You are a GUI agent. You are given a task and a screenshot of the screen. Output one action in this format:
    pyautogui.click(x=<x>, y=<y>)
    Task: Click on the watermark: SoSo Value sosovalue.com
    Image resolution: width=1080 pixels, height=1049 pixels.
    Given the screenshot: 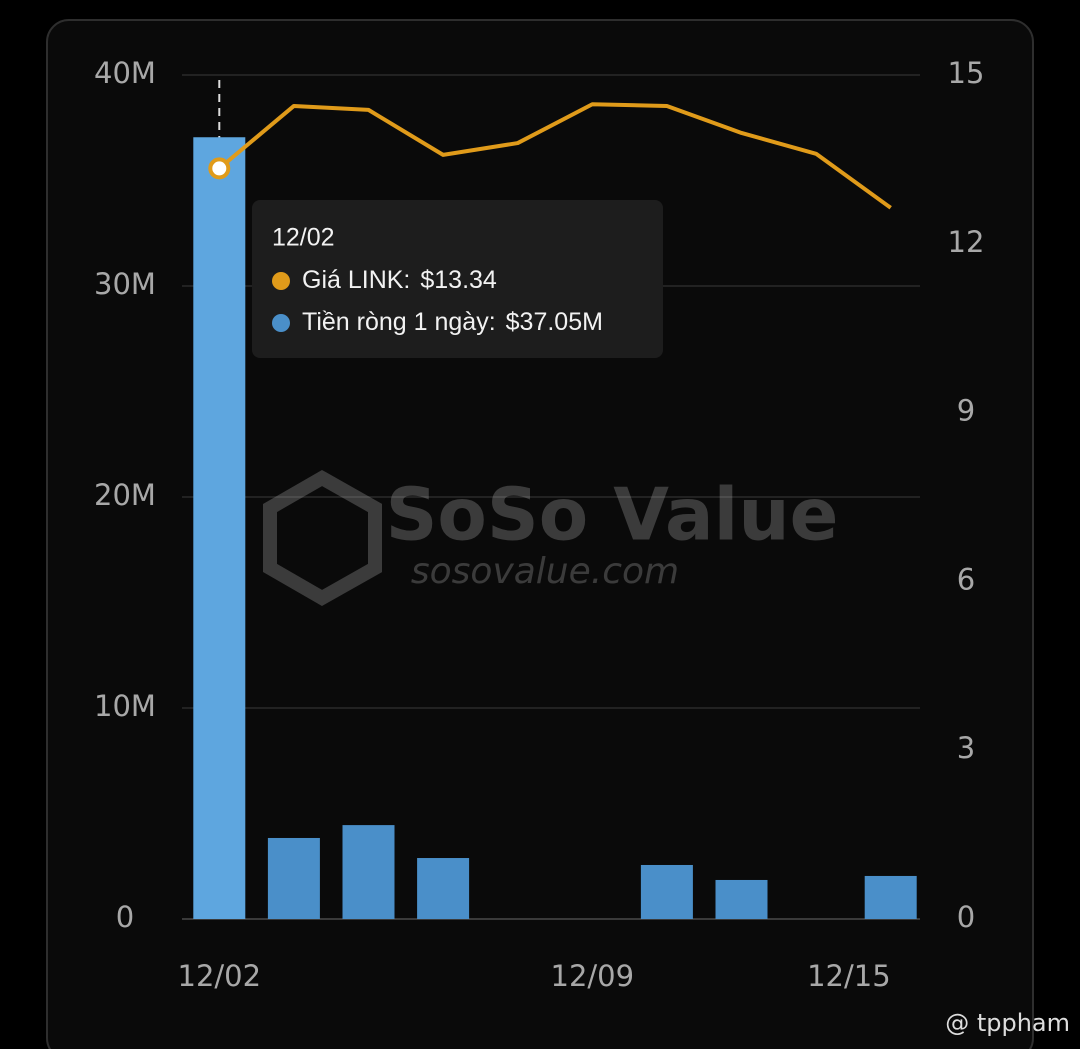 What is the action you would take?
    pyautogui.click(x=551, y=538)
    